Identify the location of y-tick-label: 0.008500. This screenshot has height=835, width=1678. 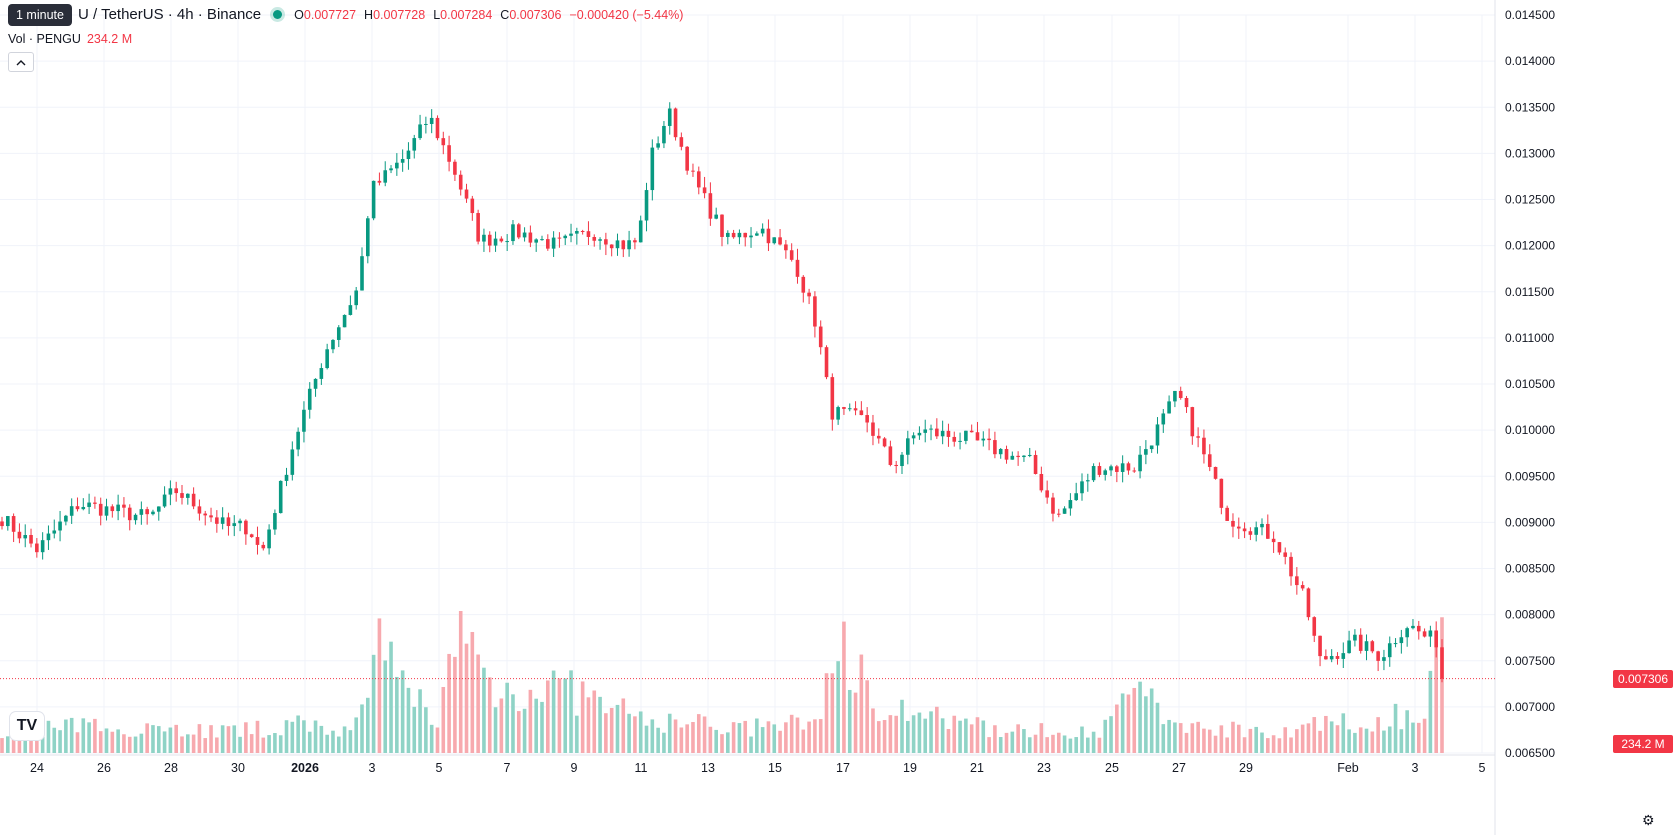
(1530, 569).